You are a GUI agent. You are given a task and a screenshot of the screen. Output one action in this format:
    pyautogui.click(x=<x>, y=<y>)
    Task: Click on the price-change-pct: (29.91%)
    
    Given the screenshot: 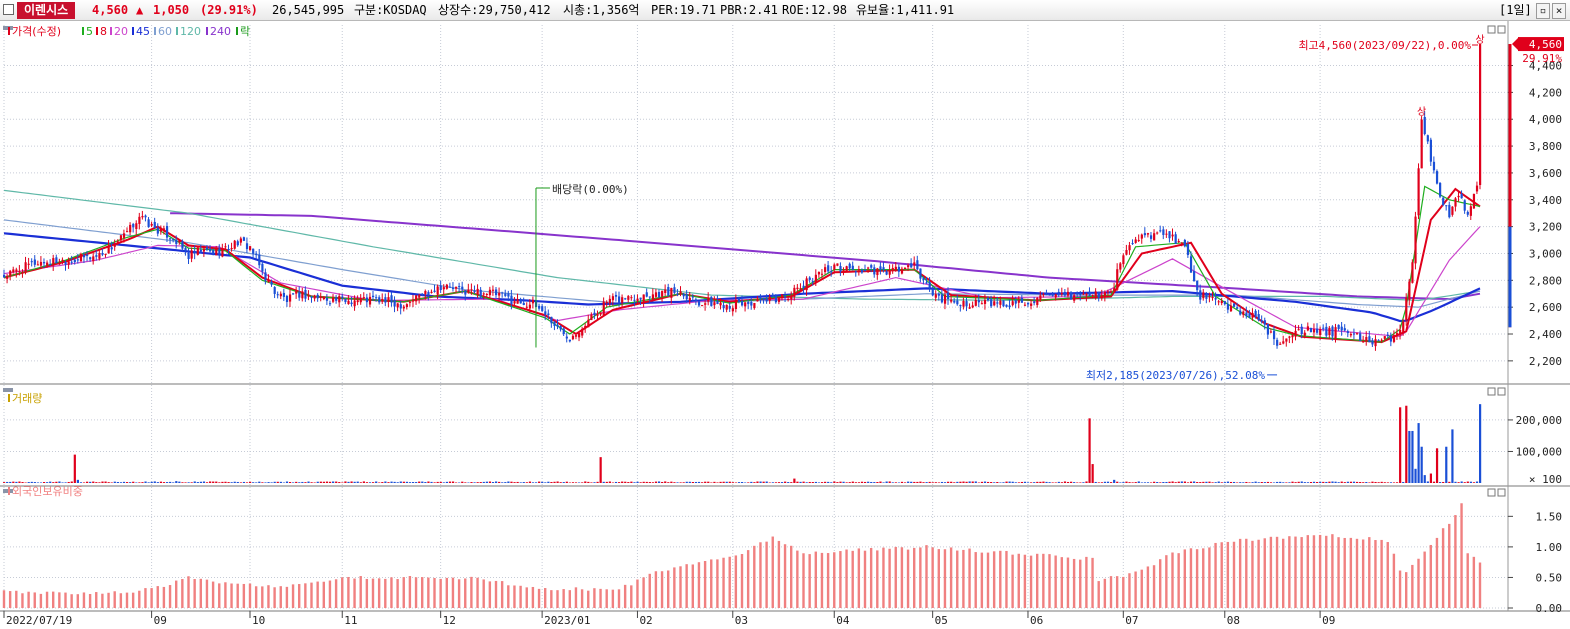 What is the action you would take?
    pyautogui.click(x=229, y=10)
    